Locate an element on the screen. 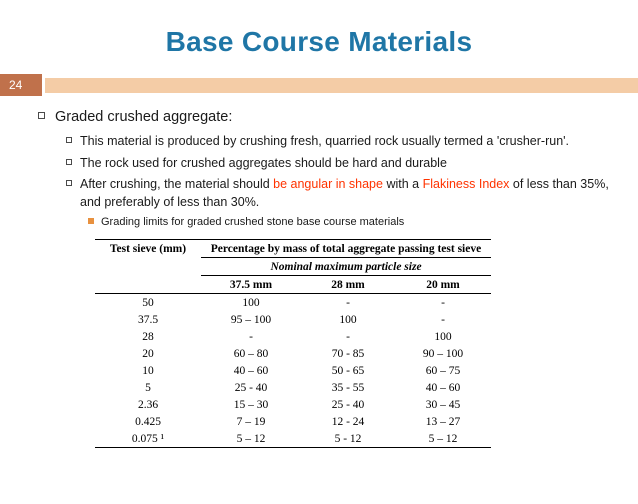 This screenshot has width=638, height=504. percentage-cell: 35 - 55 is located at coordinates (348, 387).